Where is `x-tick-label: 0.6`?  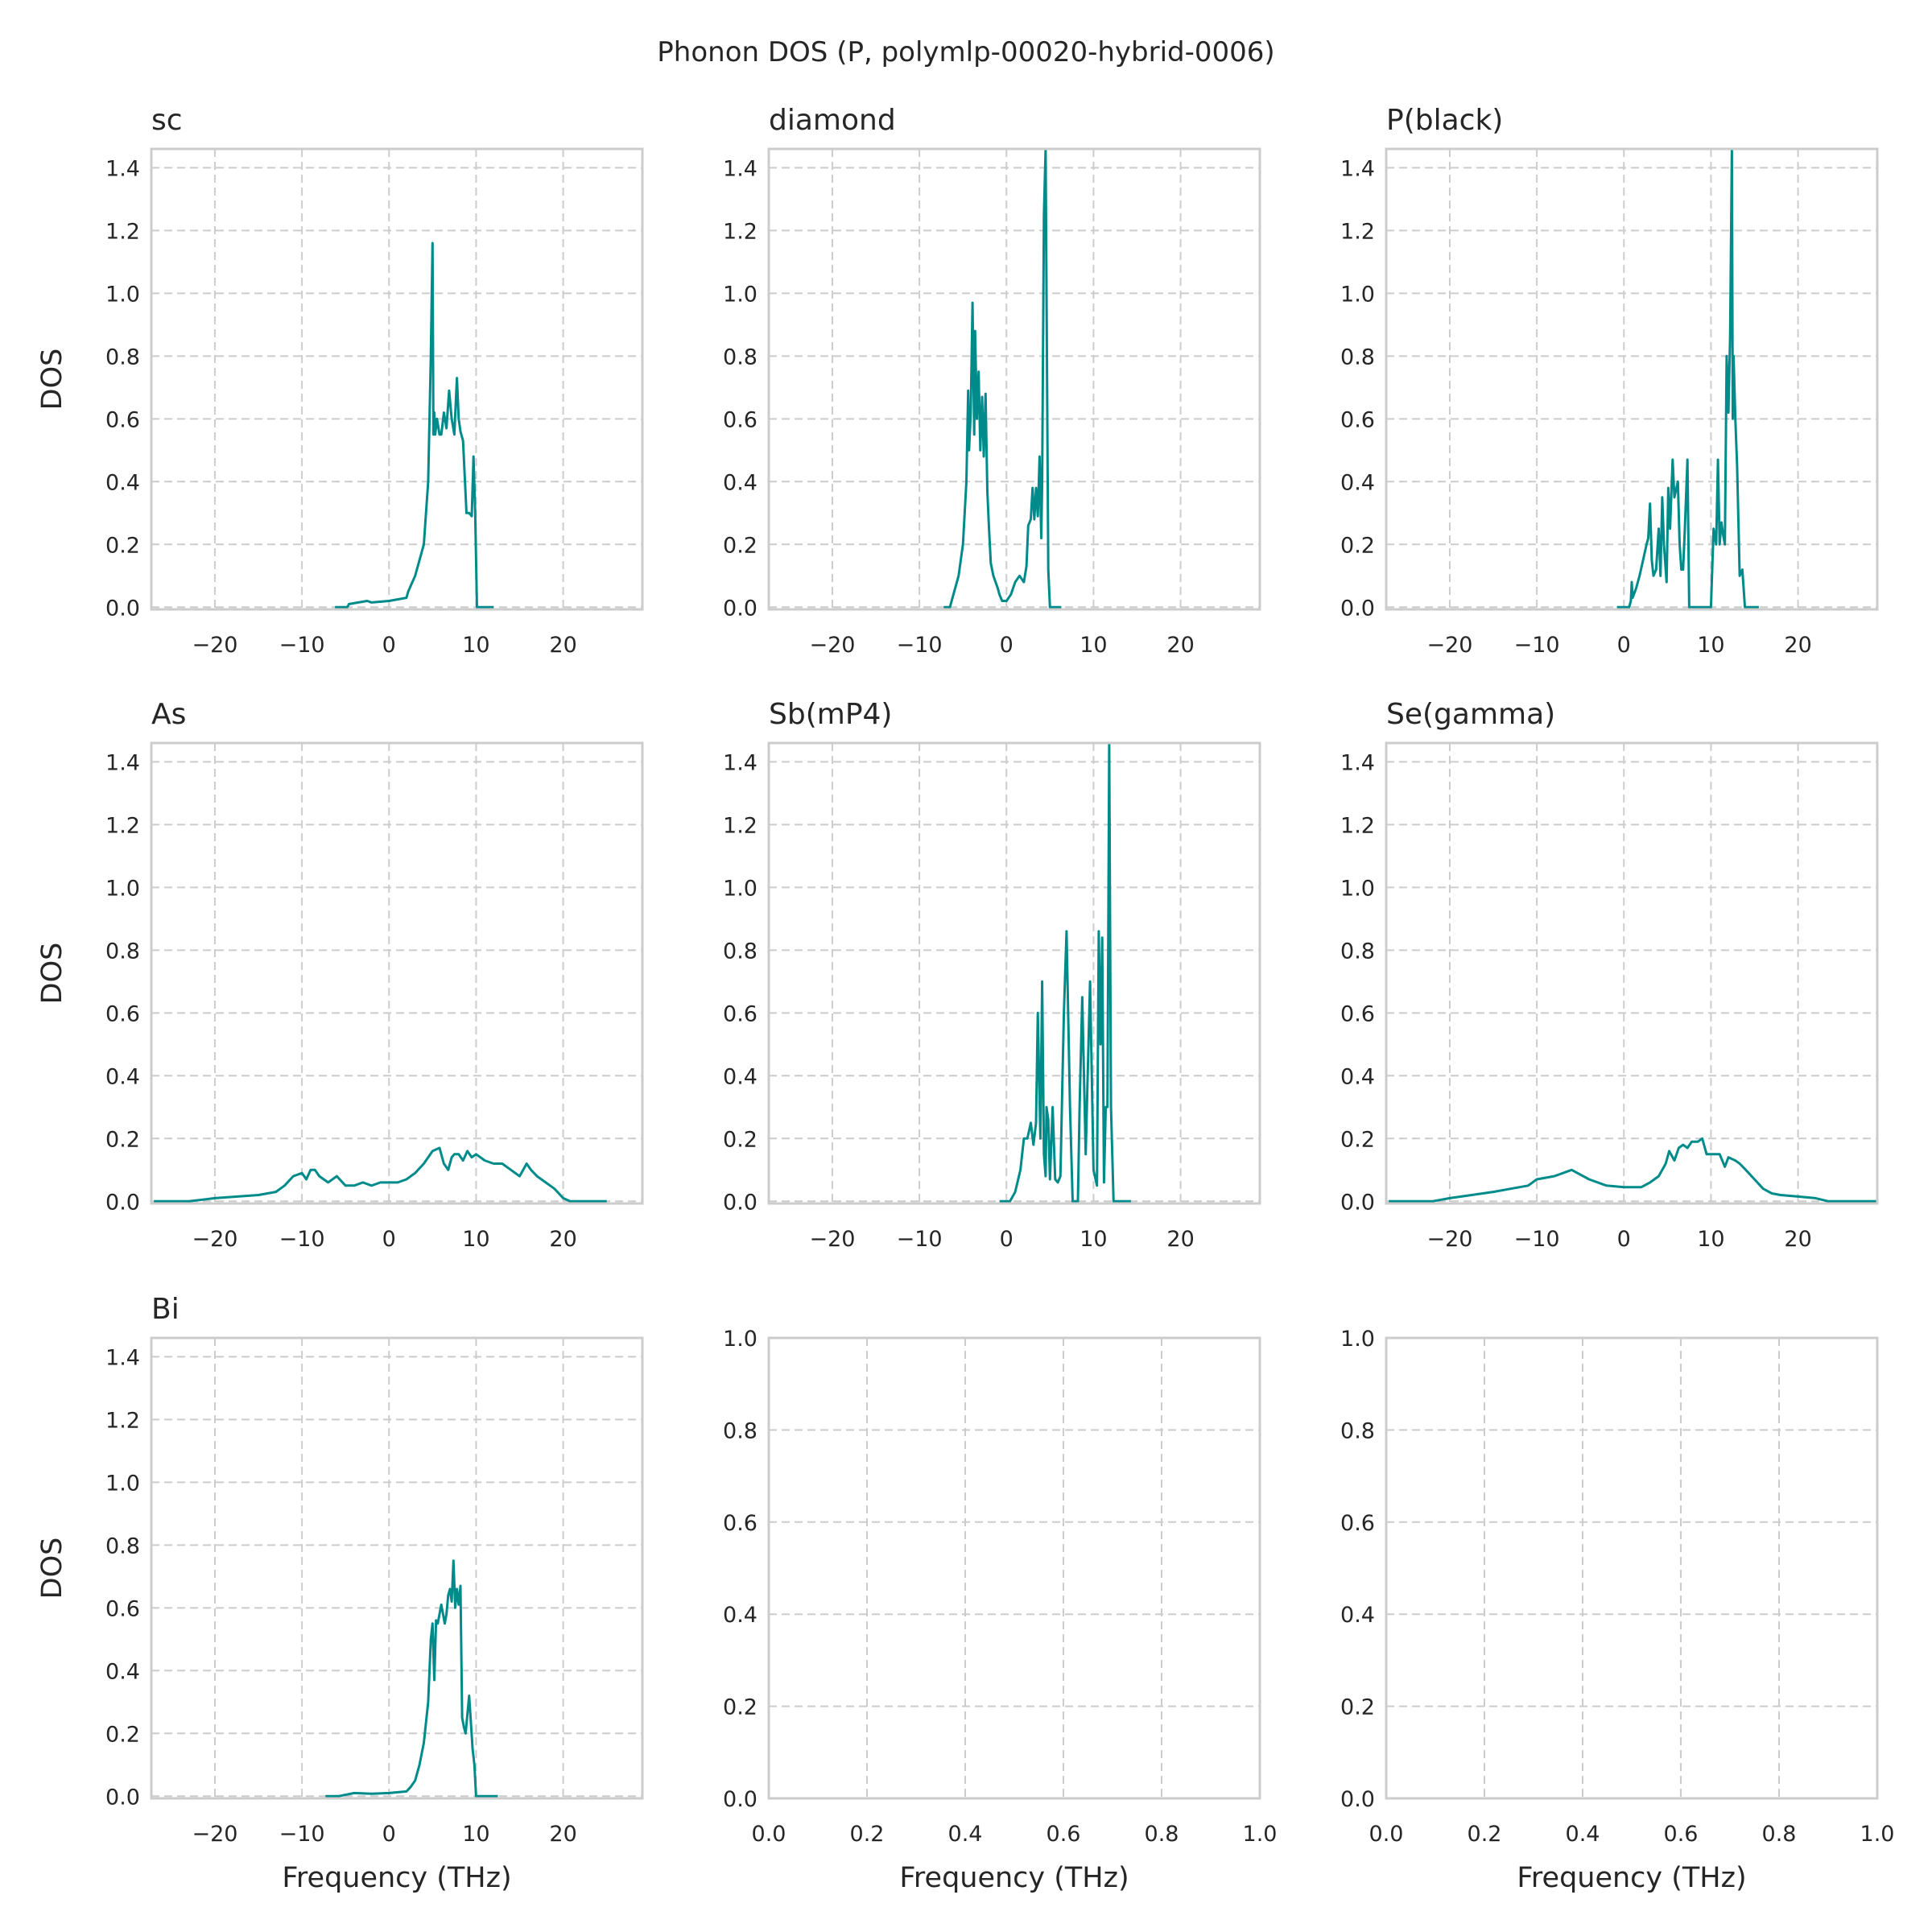 x-tick-label: 0.6 is located at coordinates (1682, 1834).